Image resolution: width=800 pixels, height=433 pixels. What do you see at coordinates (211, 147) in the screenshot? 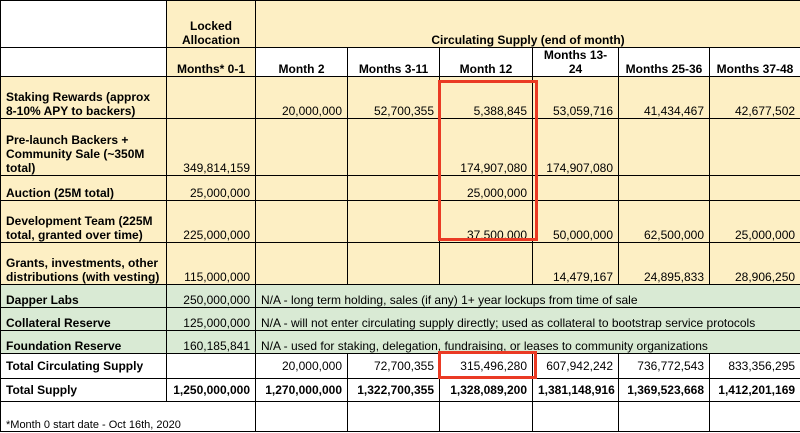
I see `cell: 349,814,159` at bounding box center [211, 147].